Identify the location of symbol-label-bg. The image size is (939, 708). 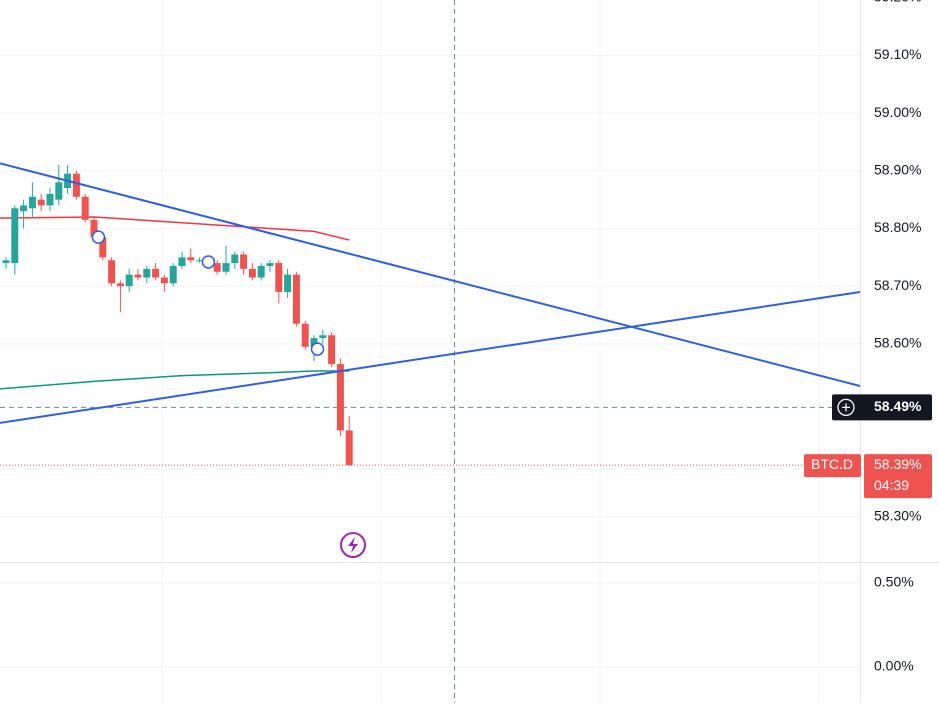
(832, 466).